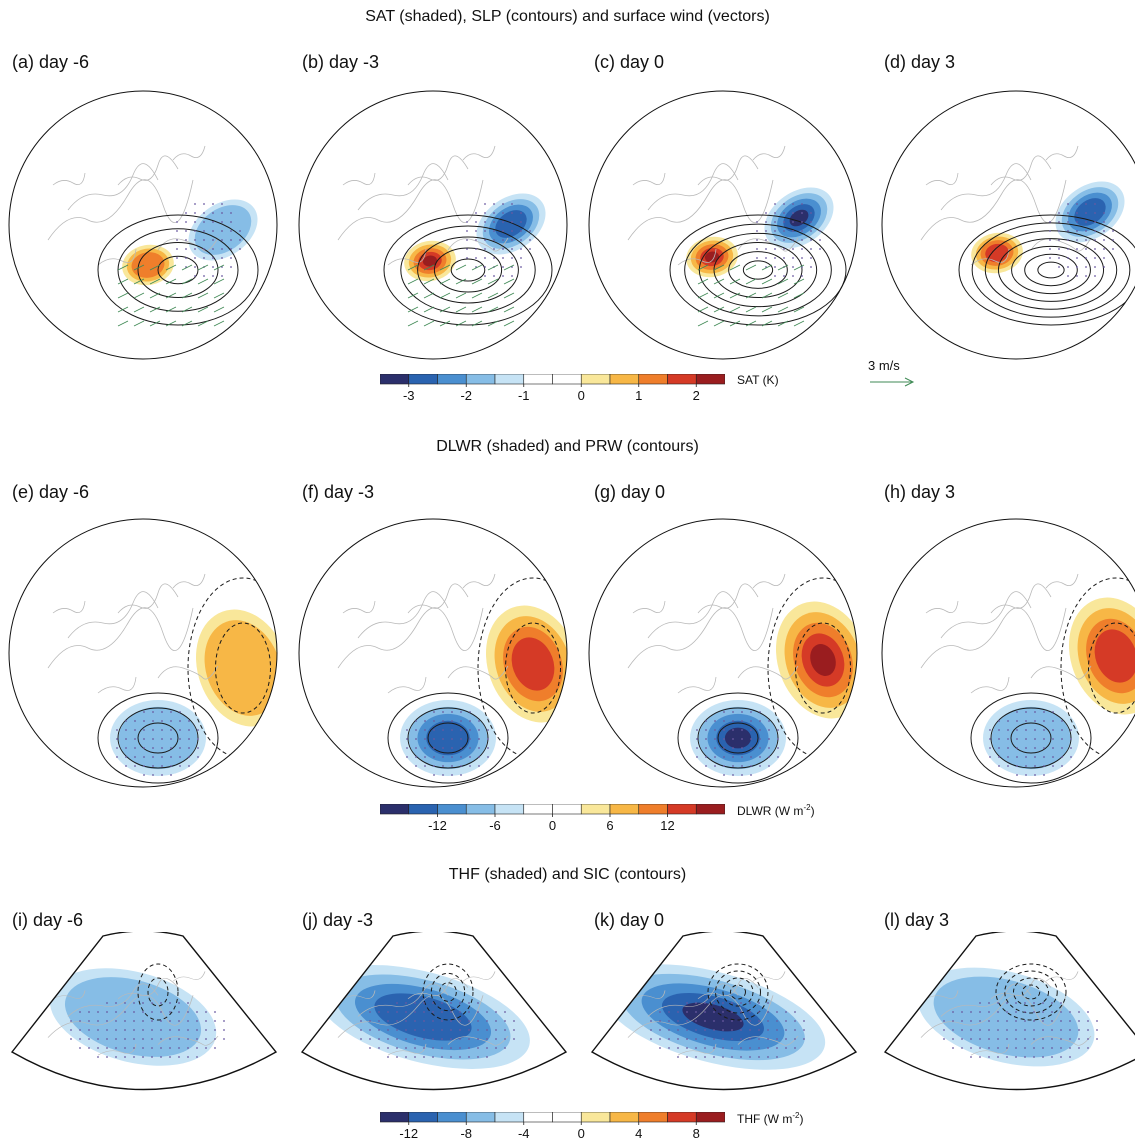 Image resolution: width=1135 pixels, height=1142 pixels. Describe the element at coordinates (47, 920) in the screenshot. I see `panel-label-i: (i) day -6` at that location.